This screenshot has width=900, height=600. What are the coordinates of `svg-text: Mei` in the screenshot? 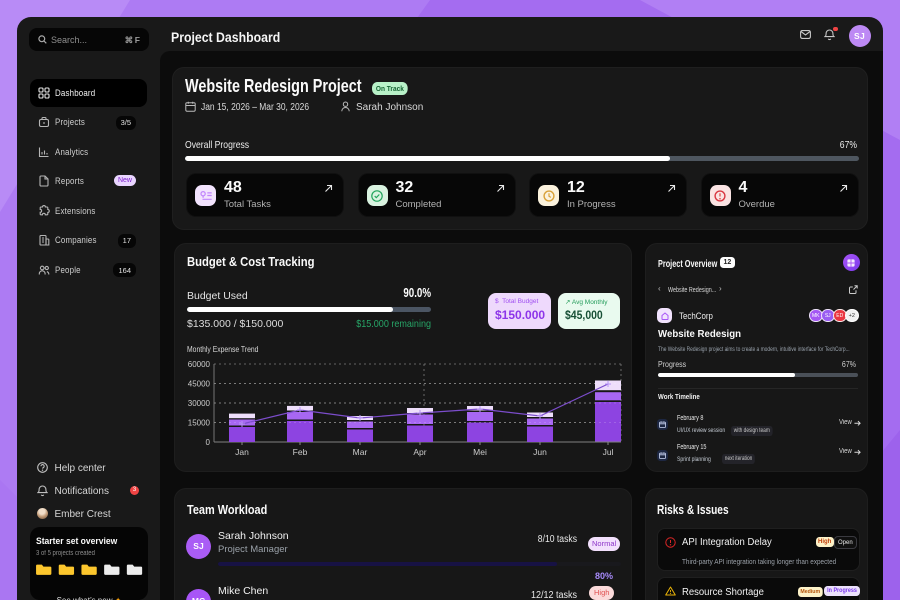 It's located at (480, 452).